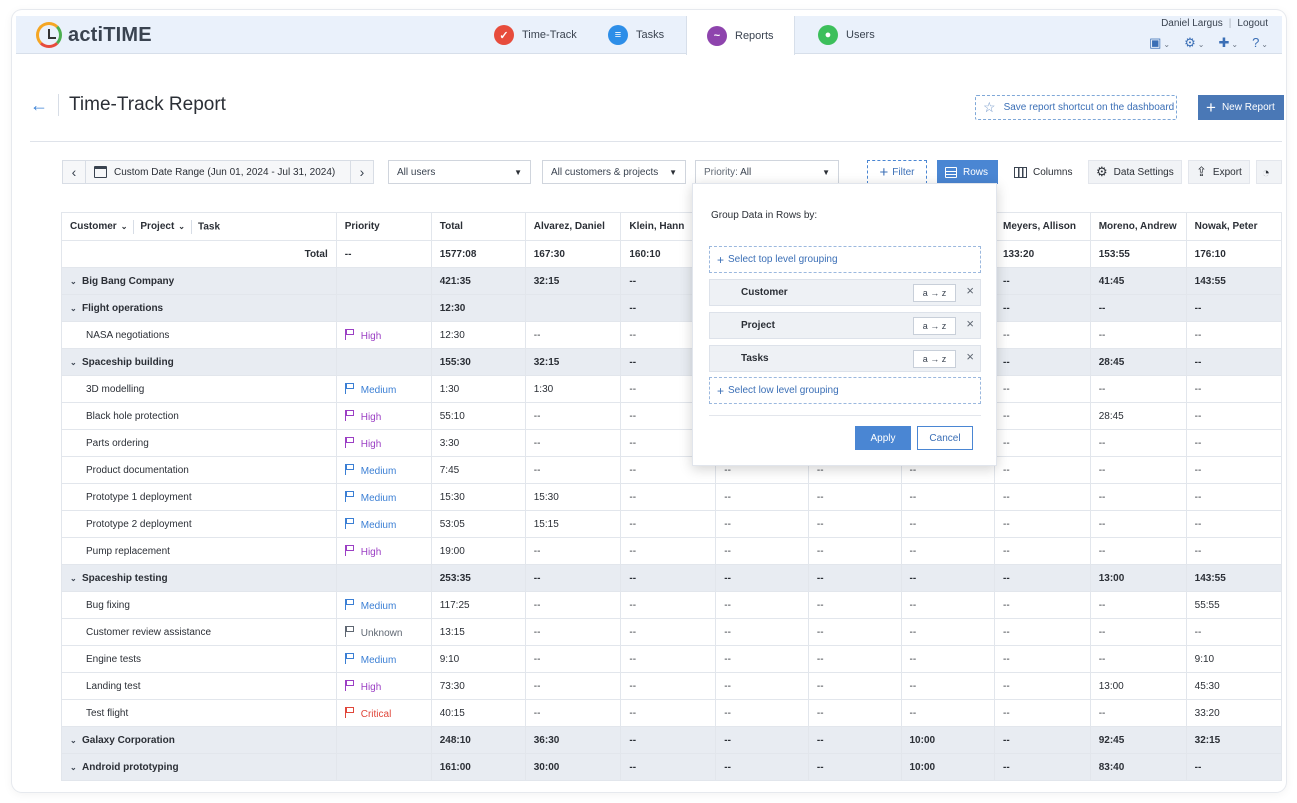  What do you see at coordinates (362, 172) in the screenshot?
I see `next-period-button: ›` at bounding box center [362, 172].